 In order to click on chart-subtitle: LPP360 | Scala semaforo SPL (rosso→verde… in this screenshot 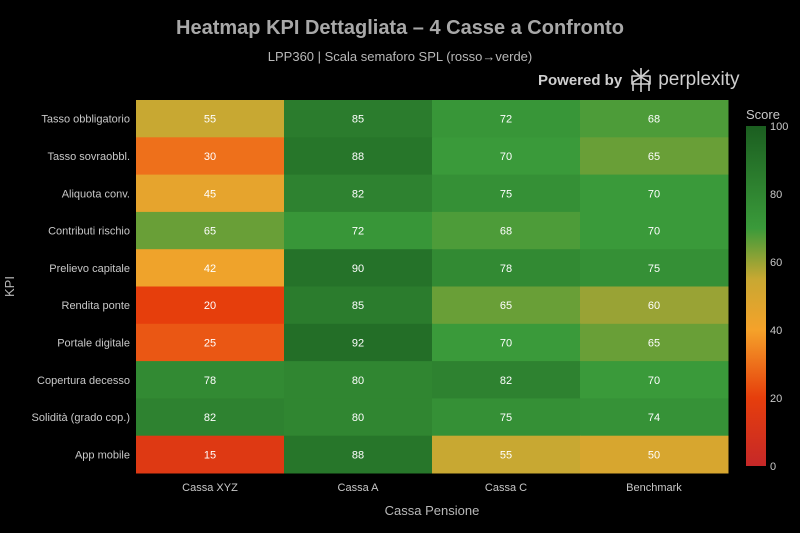, I will do `click(400, 56)`.